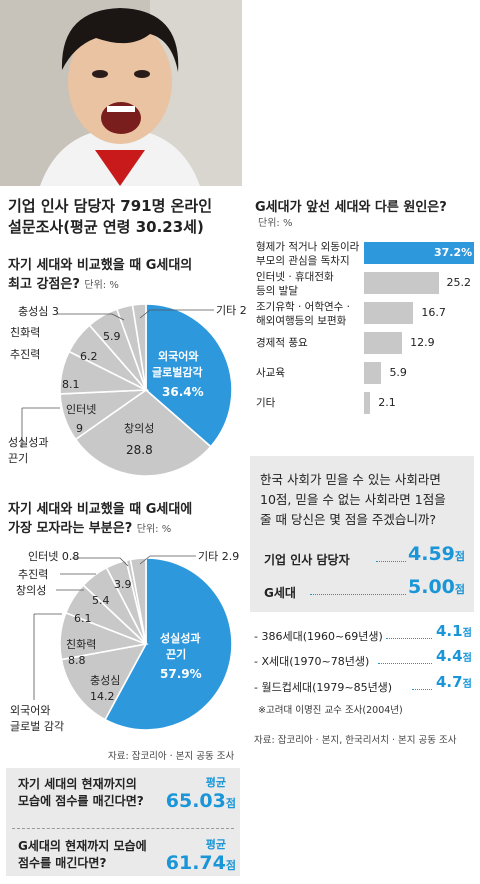 This screenshot has width=480, height=884. I want to click on label-creative-w: 창의성, so click(31, 590).